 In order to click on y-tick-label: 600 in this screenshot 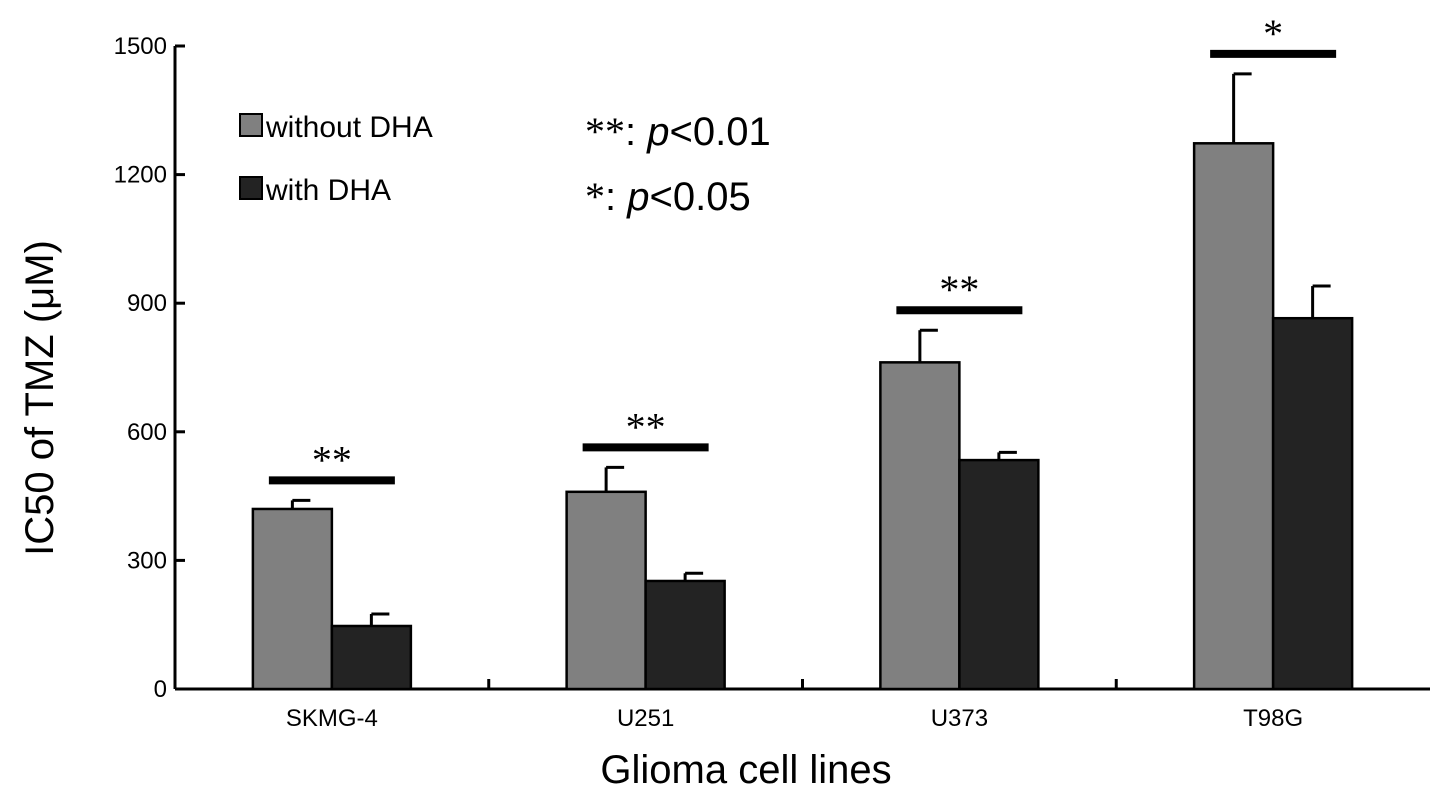, I will do `click(147, 432)`.